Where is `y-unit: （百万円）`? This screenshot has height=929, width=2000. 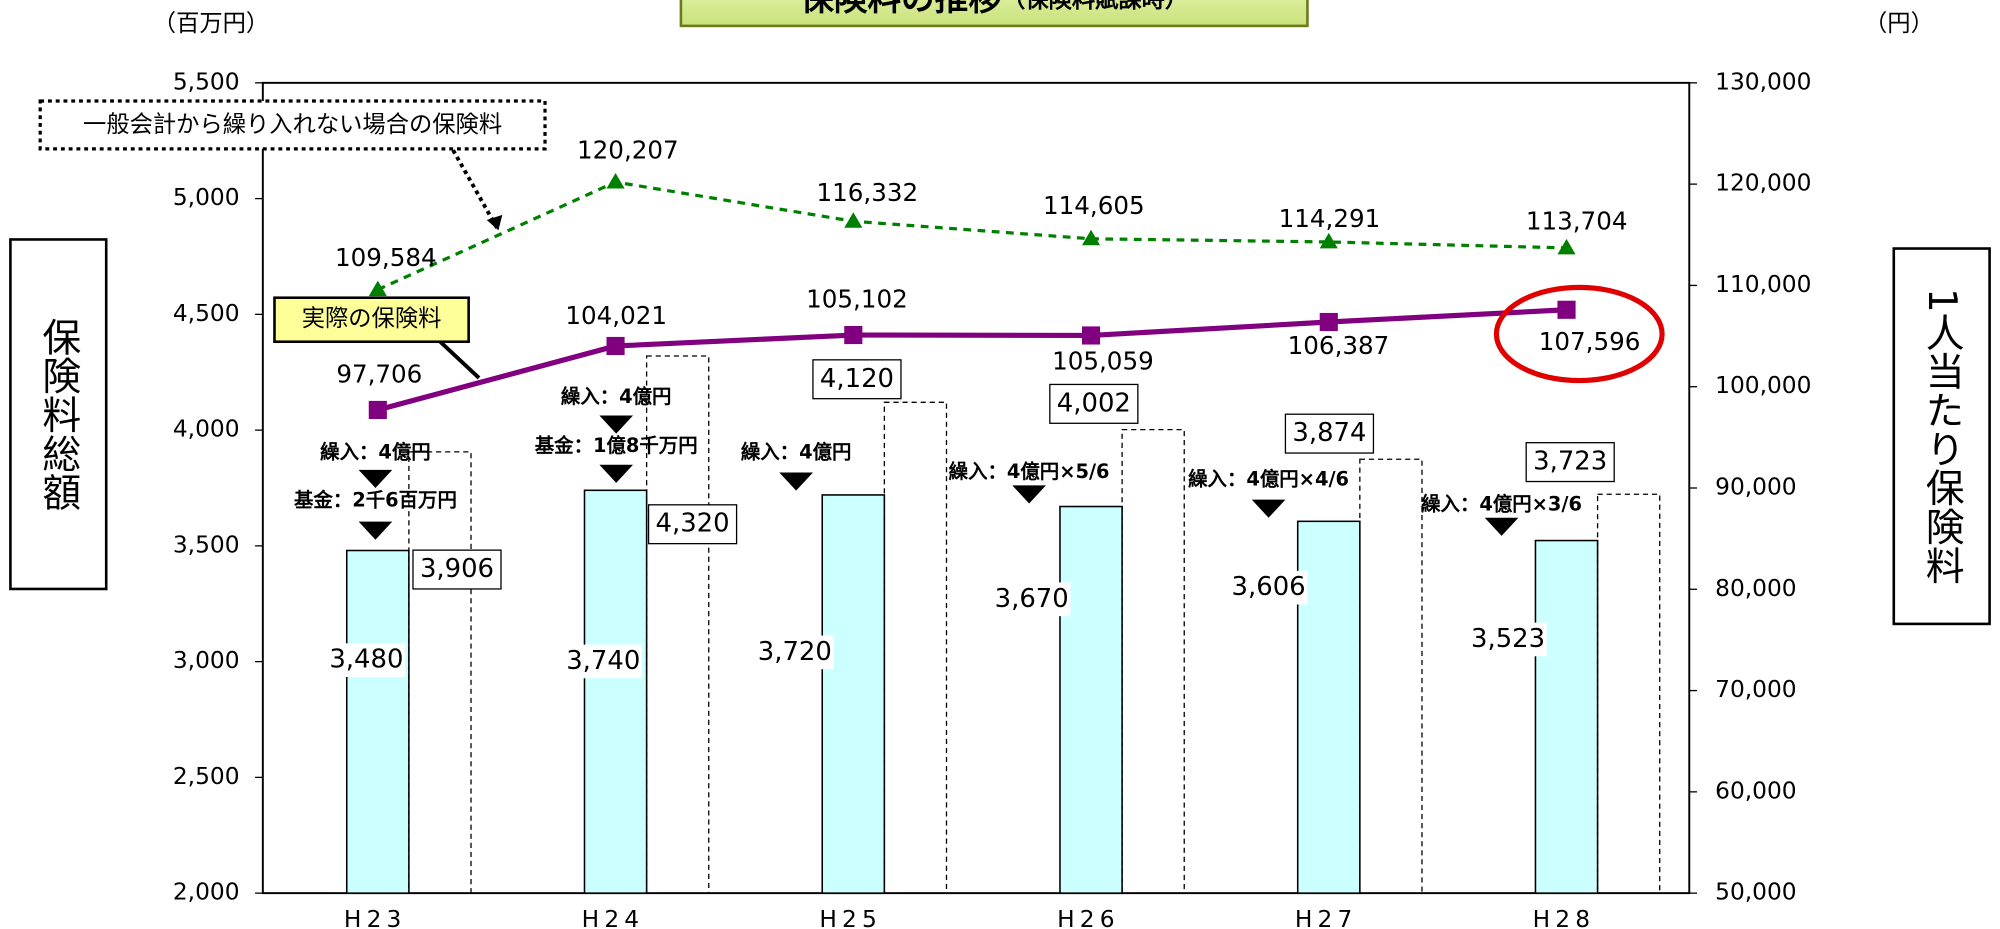
y-unit: （百万円） is located at coordinates (211, 23).